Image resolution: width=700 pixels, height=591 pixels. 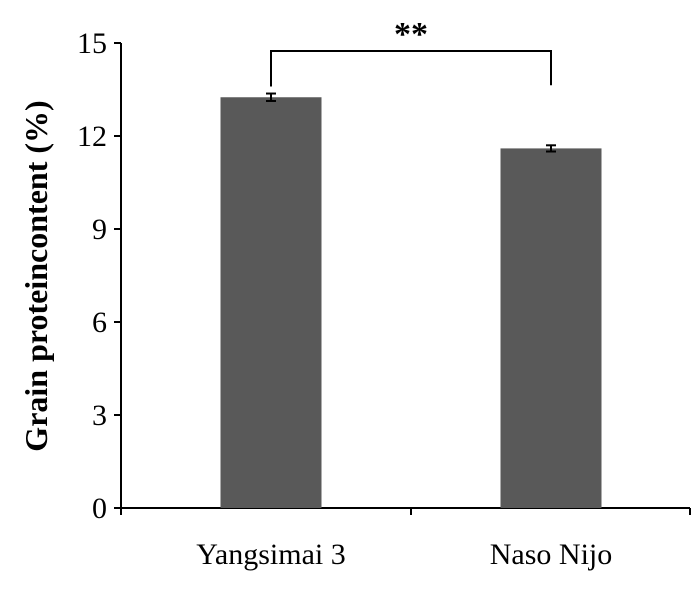 I want to click on x-category-label: Naso Nijo, so click(x=551, y=554).